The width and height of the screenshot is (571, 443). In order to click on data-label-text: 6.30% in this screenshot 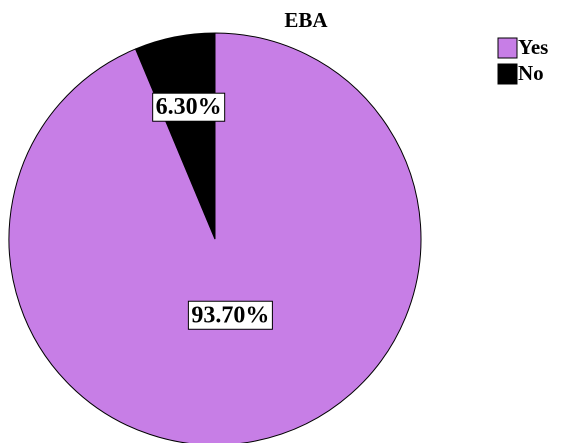, I will do `click(189, 107)`.